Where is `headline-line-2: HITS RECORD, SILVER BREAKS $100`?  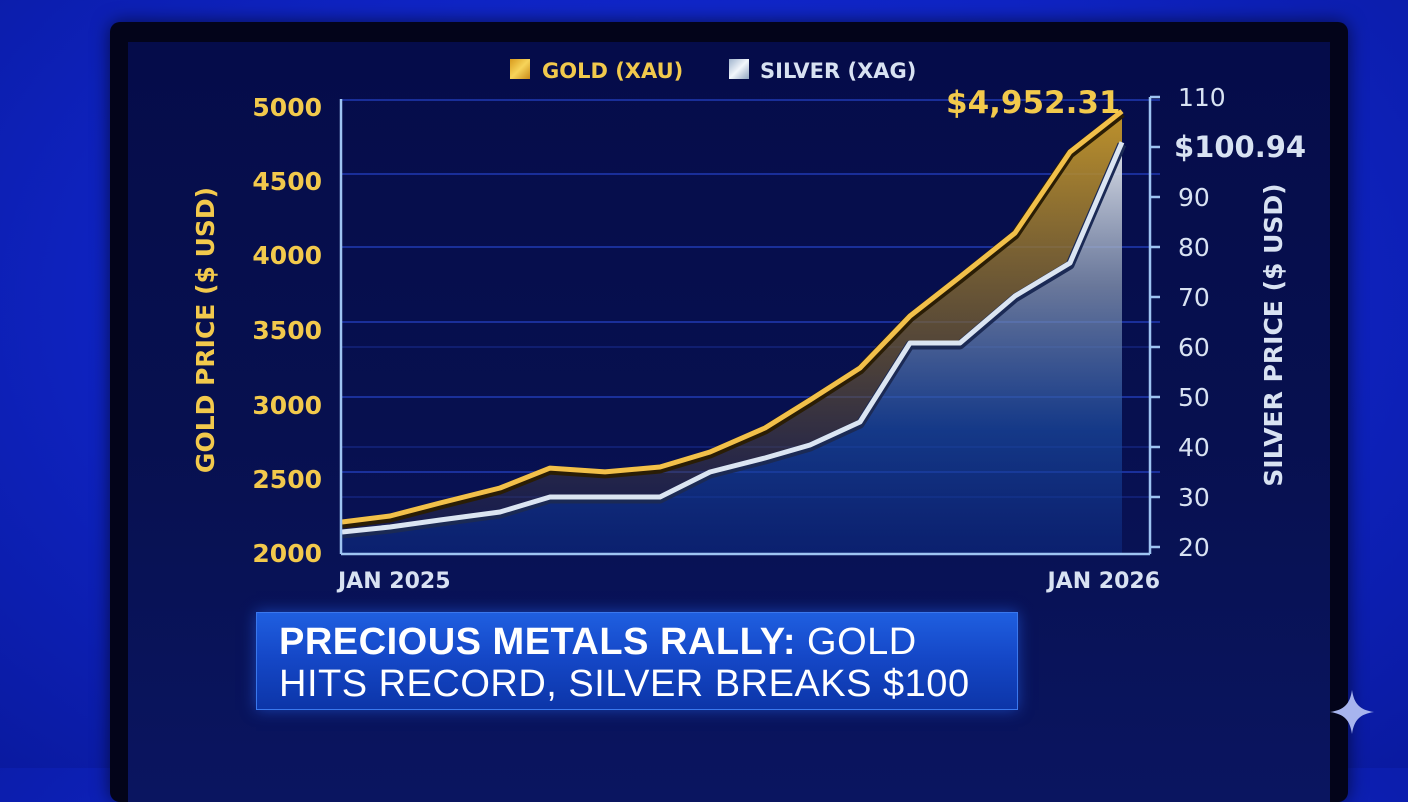 headline-line-2: HITS RECORD, SILVER BREAKS $100 is located at coordinates (624, 684).